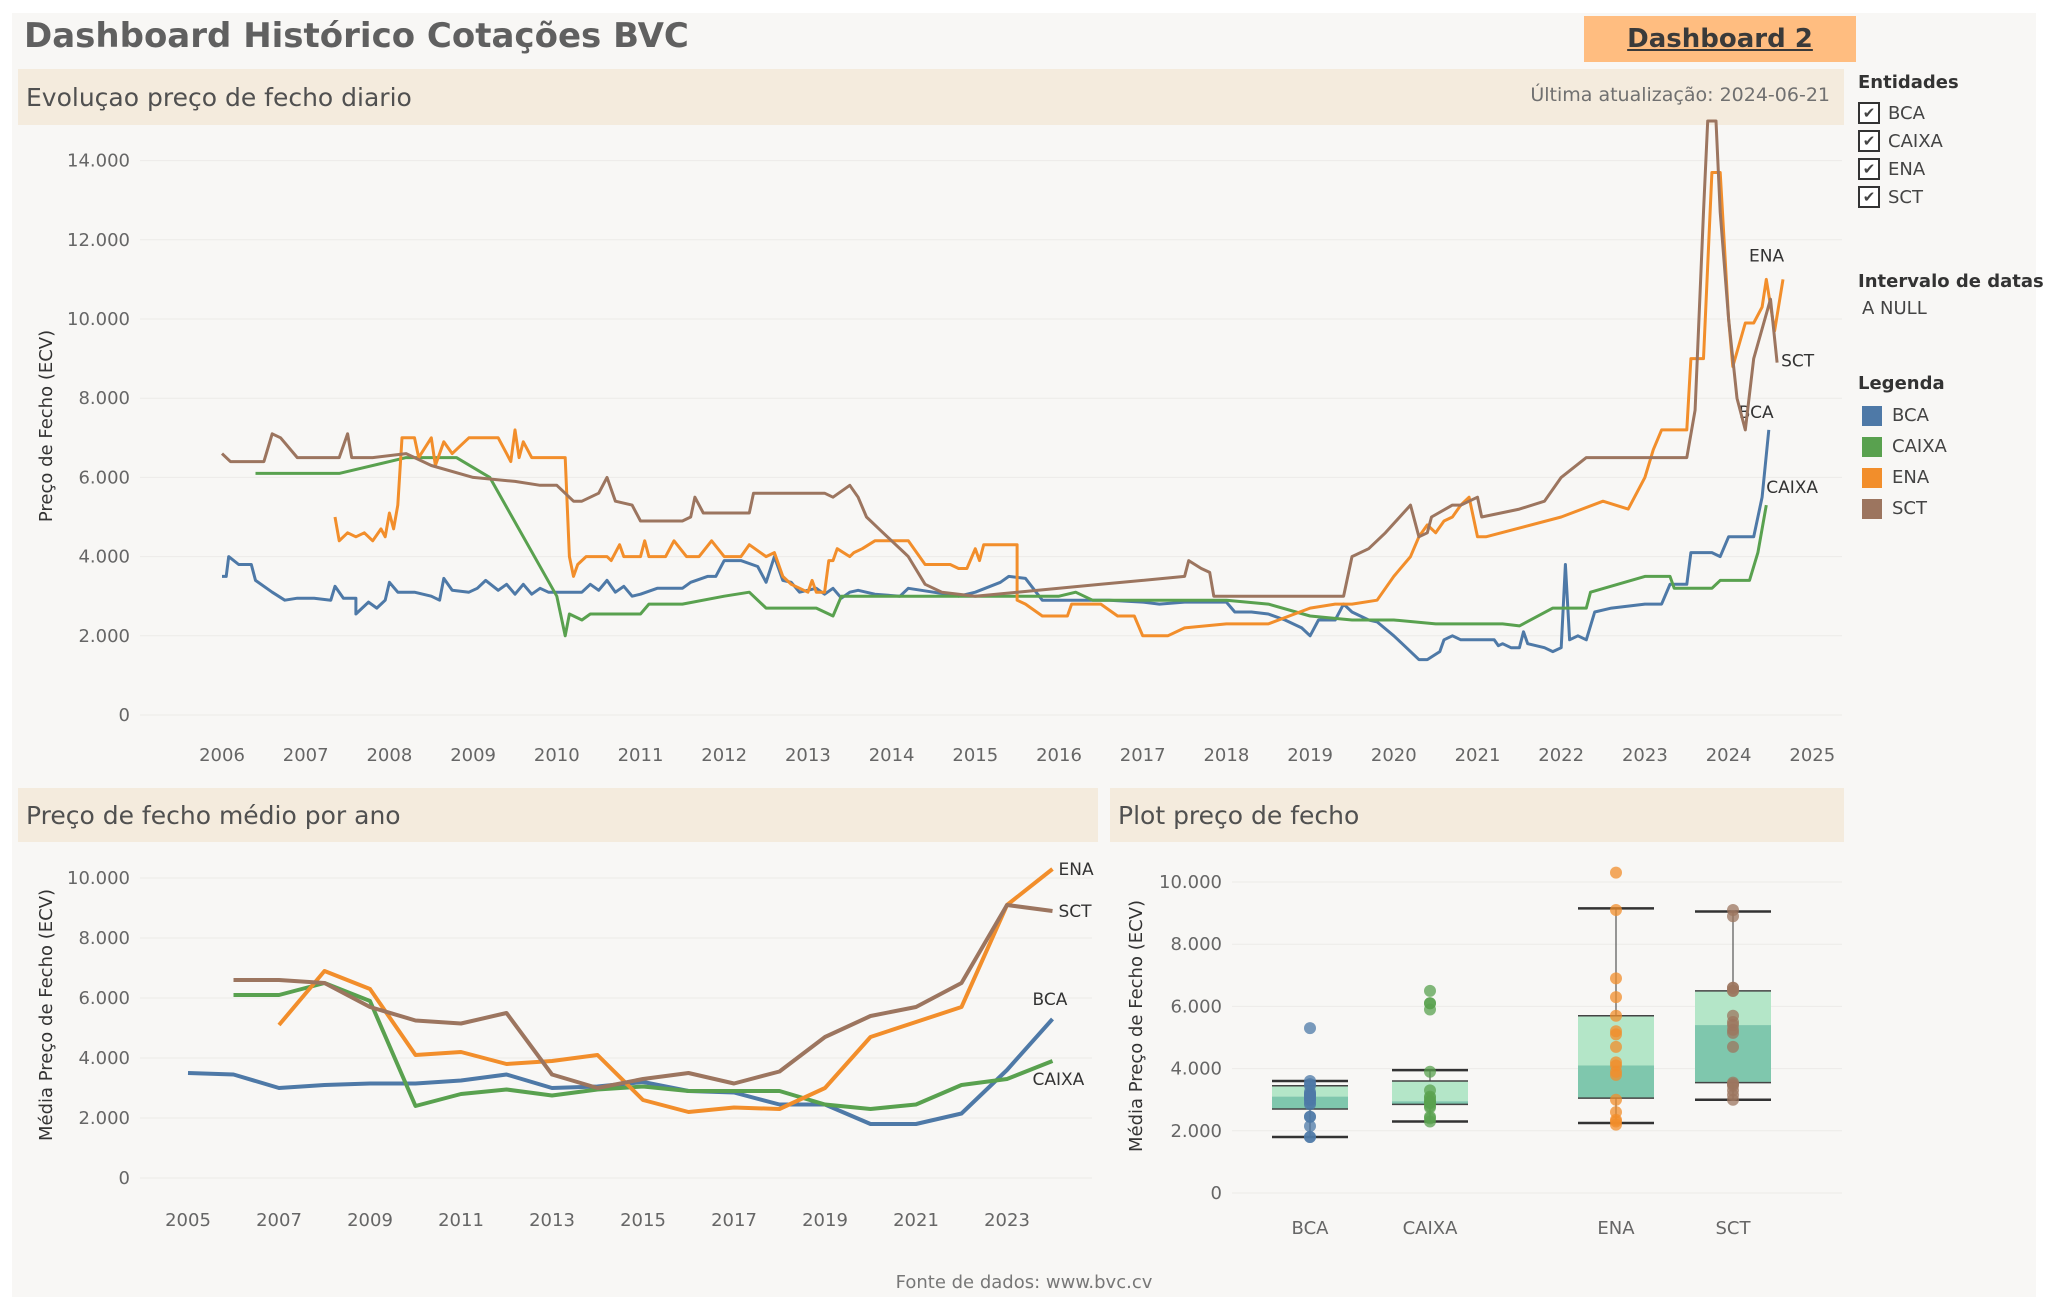  What do you see at coordinates (557, 755) in the screenshot?
I see `x-tick-label: 2010` at bounding box center [557, 755].